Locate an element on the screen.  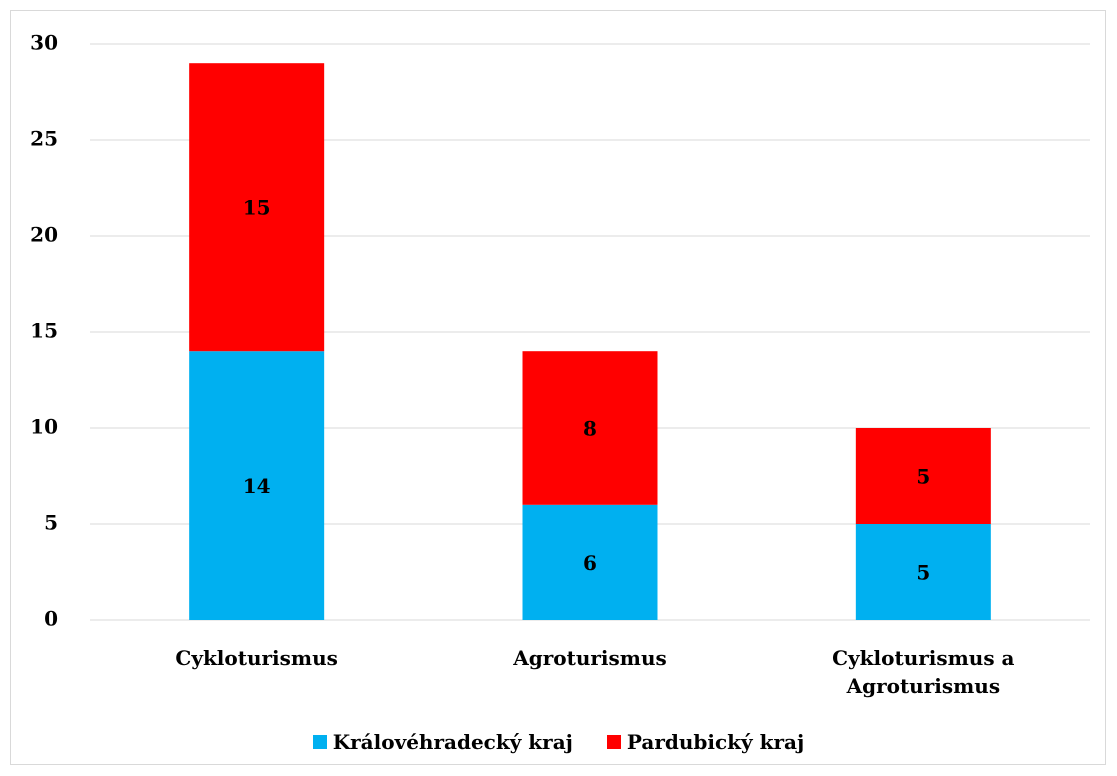
x-tick-label: Agroturismus is located at coordinates (590, 658).